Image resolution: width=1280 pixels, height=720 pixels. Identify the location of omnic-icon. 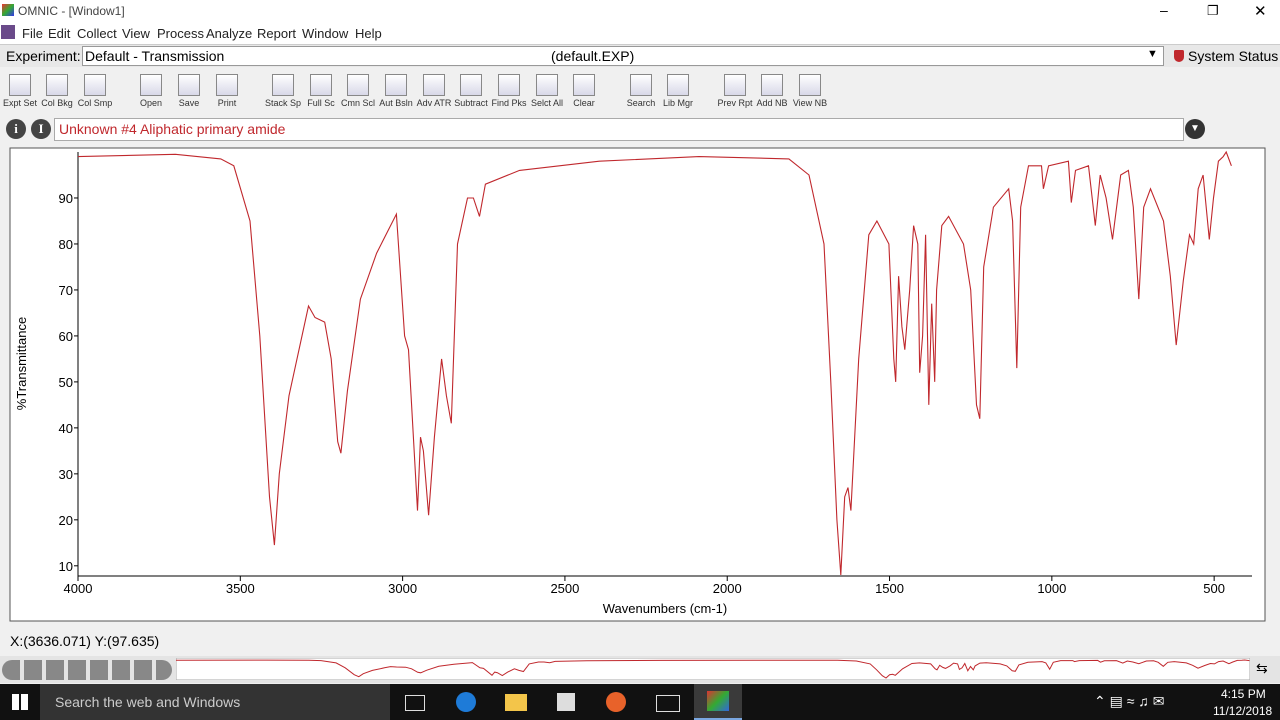
(718, 701).